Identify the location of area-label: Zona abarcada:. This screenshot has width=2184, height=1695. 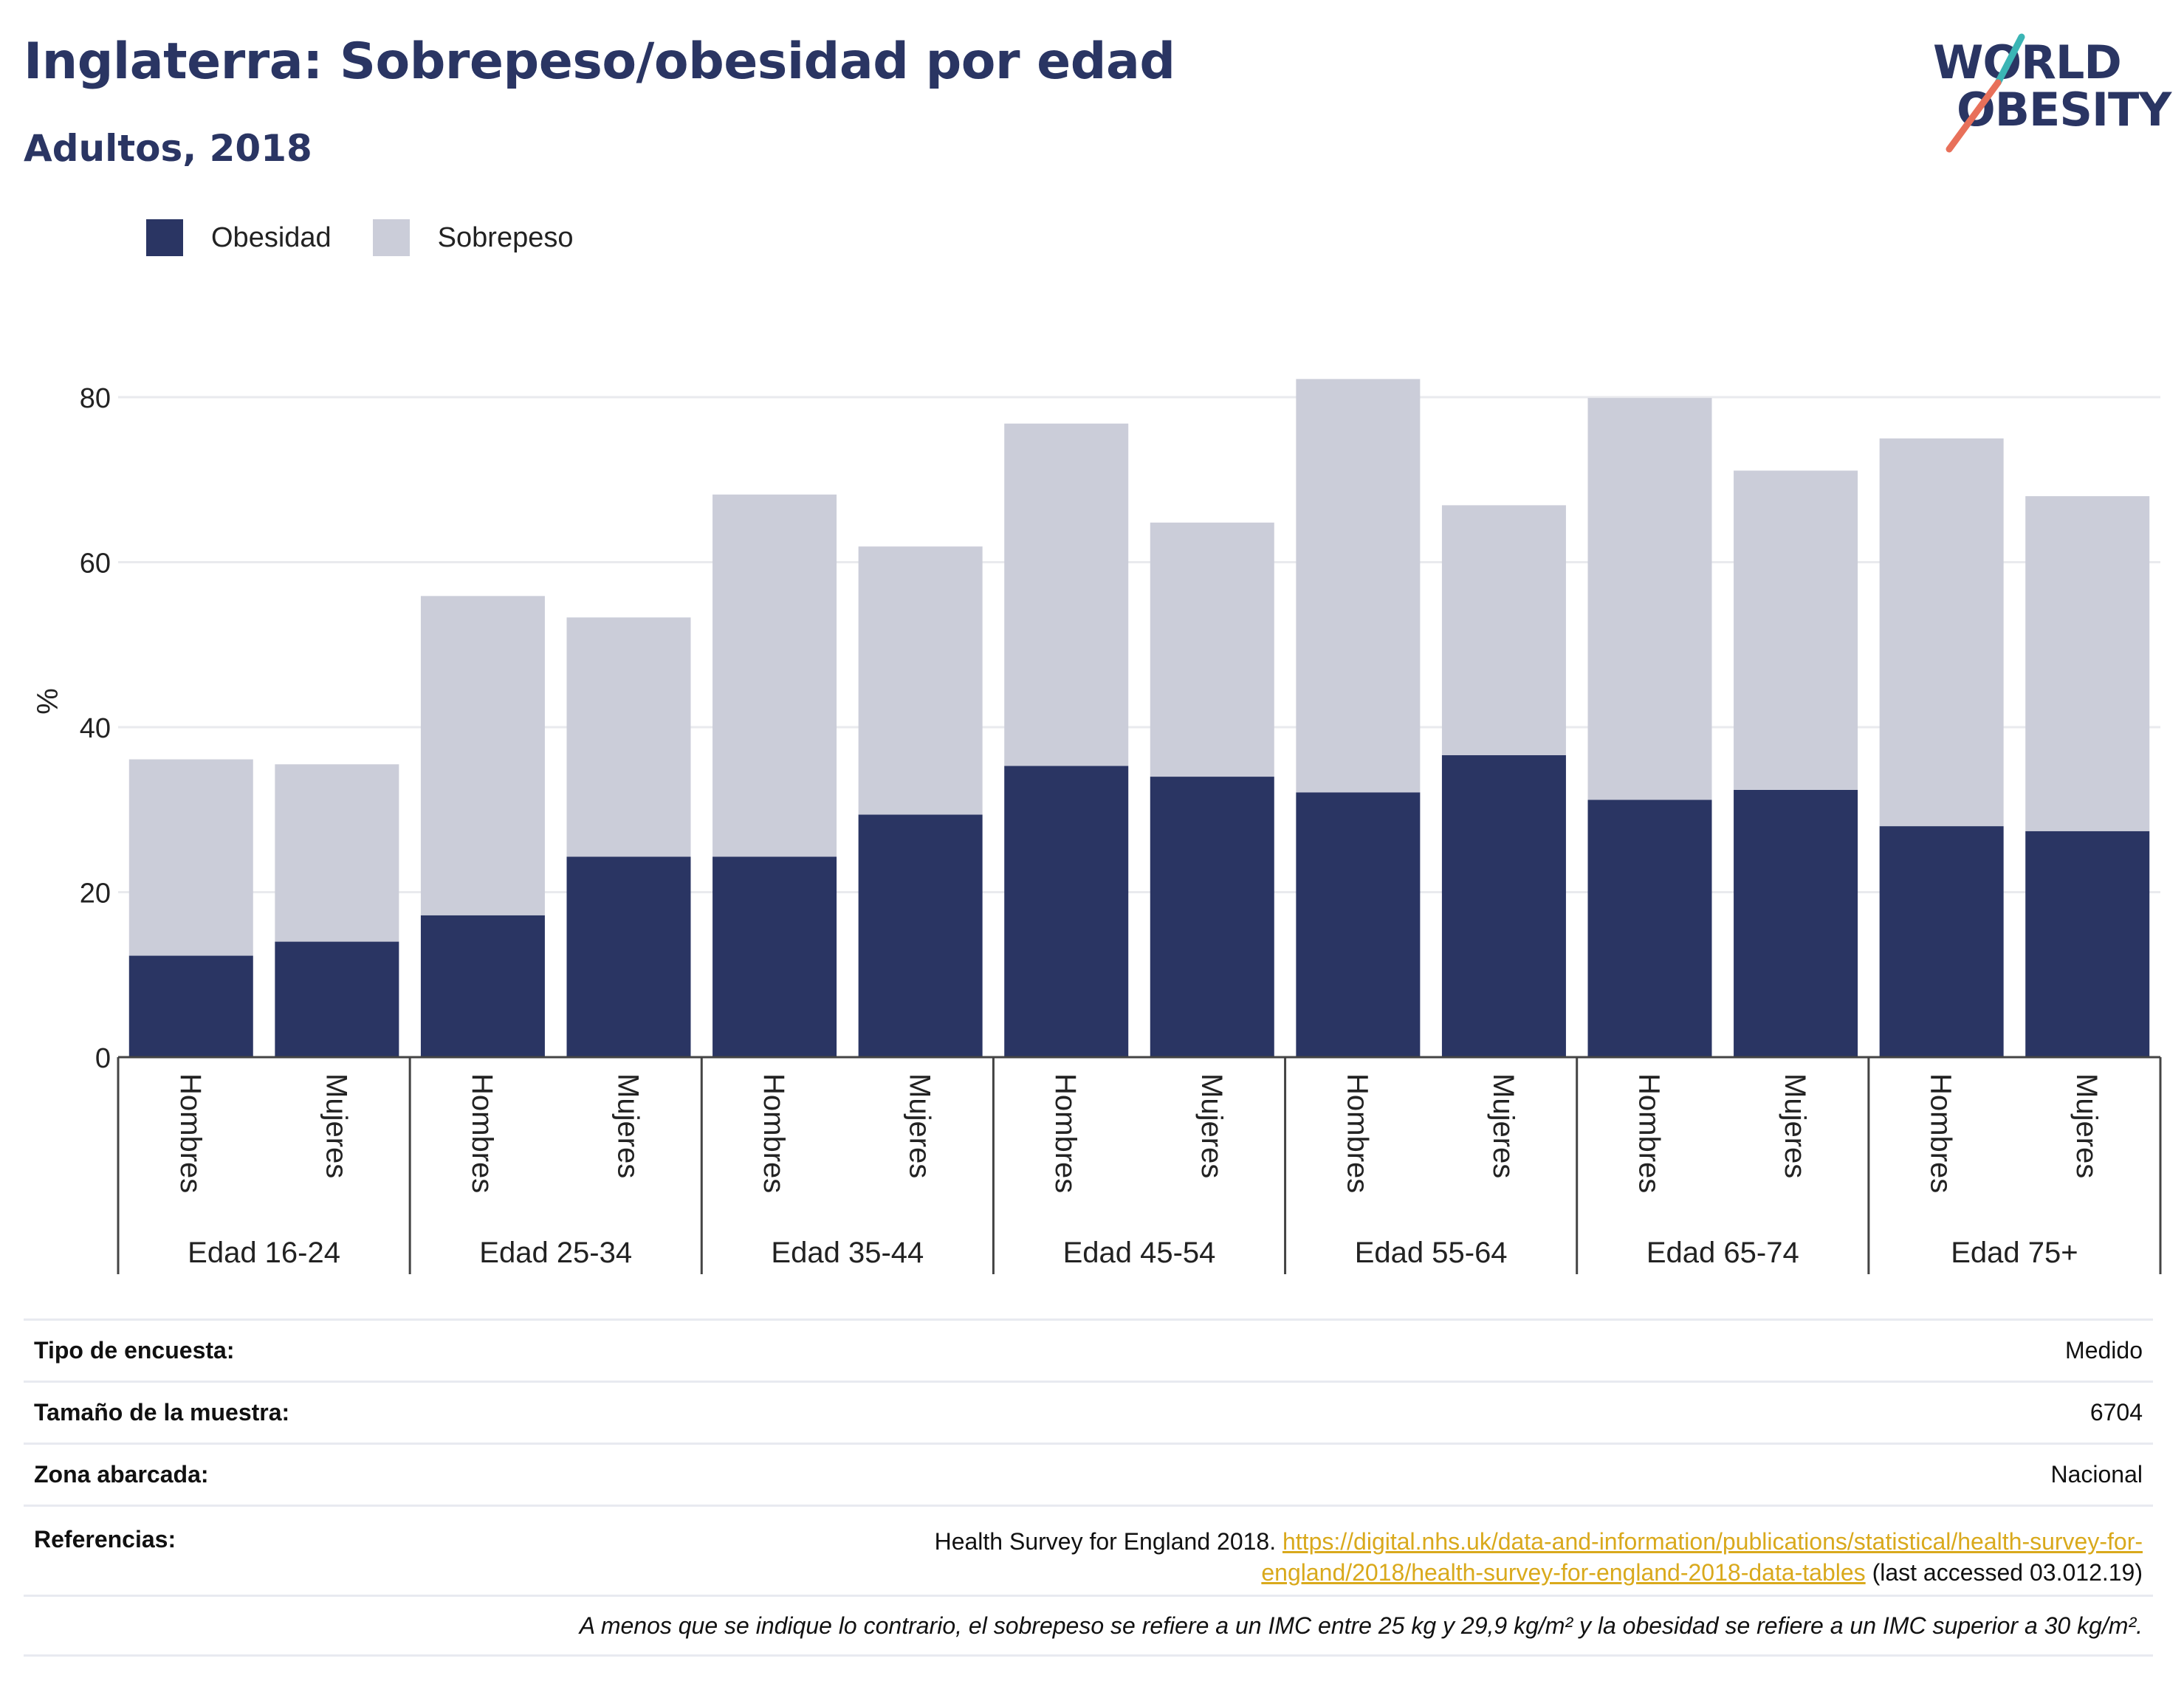
(122, 1474).